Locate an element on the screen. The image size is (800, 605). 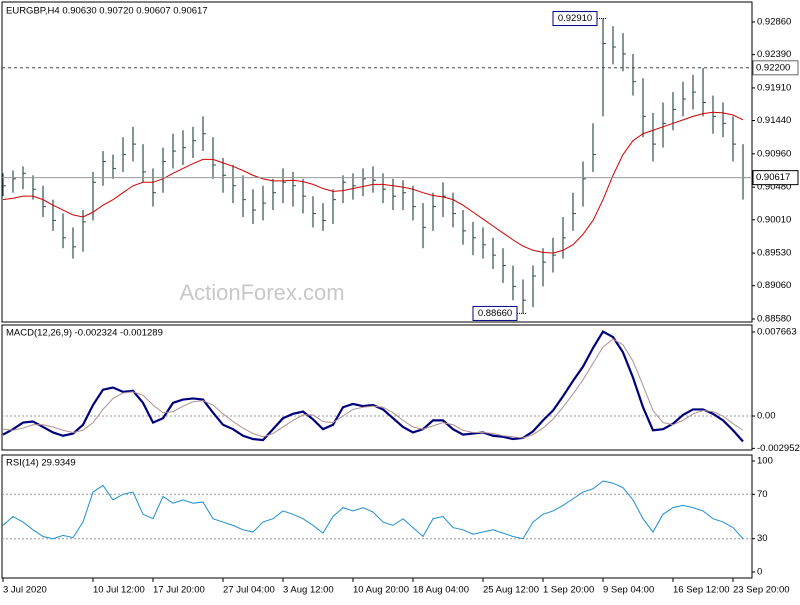
y-tick-label: 0.91910 is located at coordinates (774, 87).